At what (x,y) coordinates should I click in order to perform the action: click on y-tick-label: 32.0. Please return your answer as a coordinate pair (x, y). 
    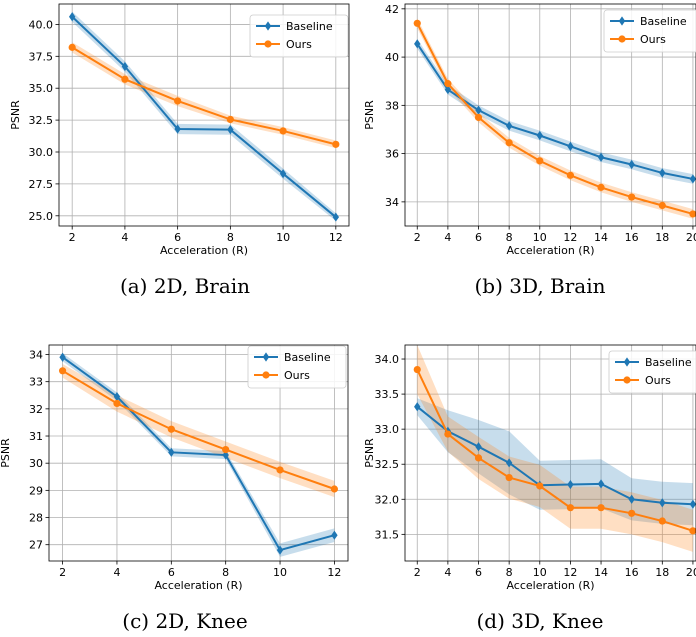
    Looking at the image, I should click on (387, 499).